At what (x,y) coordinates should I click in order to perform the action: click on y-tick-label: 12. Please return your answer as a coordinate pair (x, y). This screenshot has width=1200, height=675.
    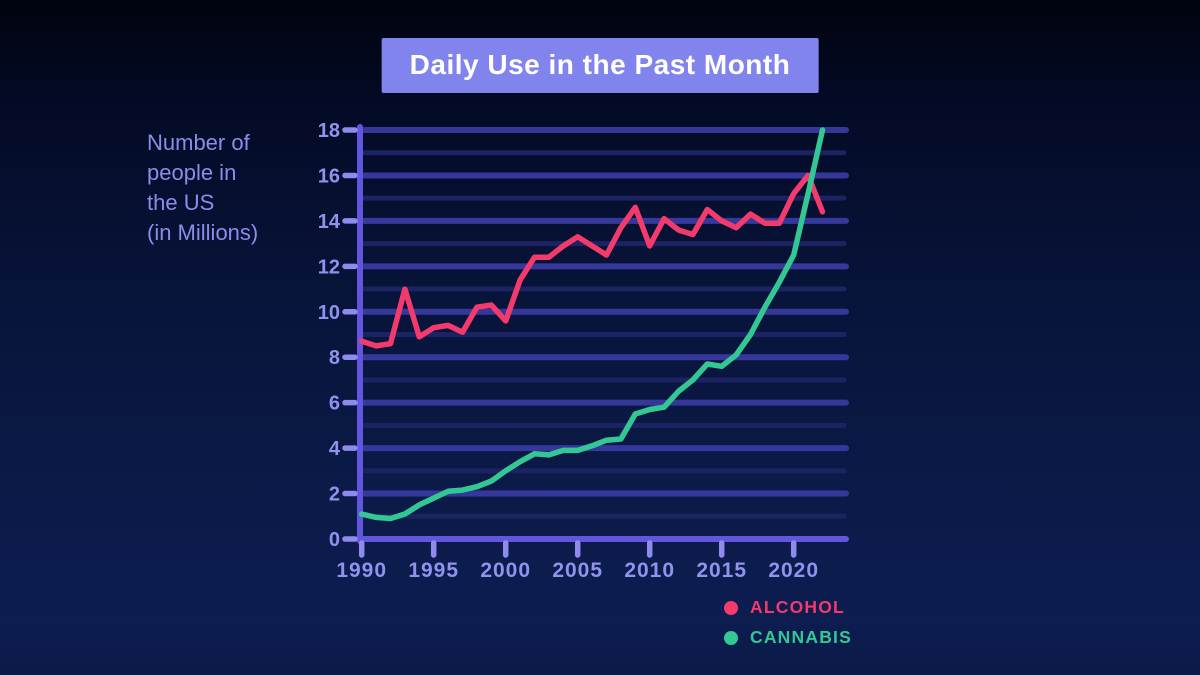
    Looking at the image, I should click on (329, 267).